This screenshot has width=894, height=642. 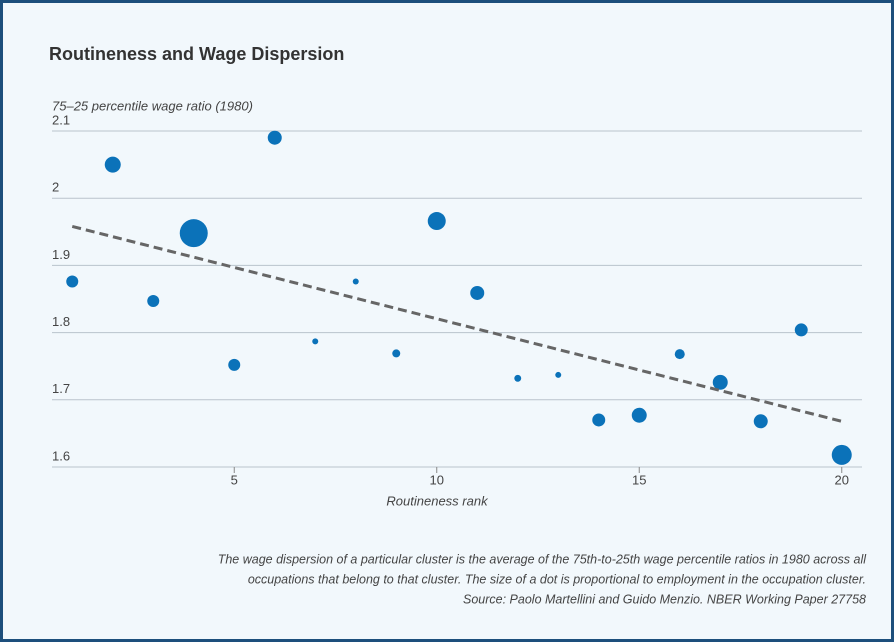 What do you see at coordinates (639, 479) in the screenshot?
I see `x-tick-label: 15` at bounding box center [639, 479].